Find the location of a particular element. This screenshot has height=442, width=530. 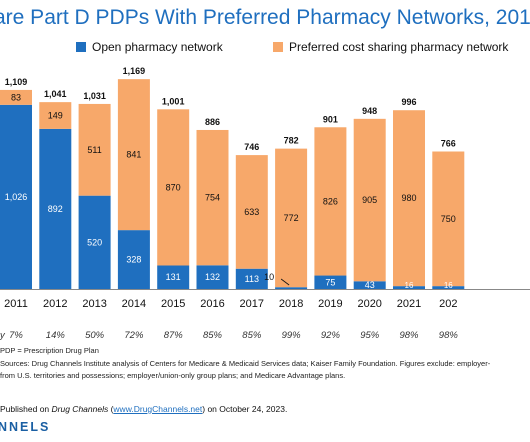

bar-preferred-2022 is located at coordinates (448, 219).